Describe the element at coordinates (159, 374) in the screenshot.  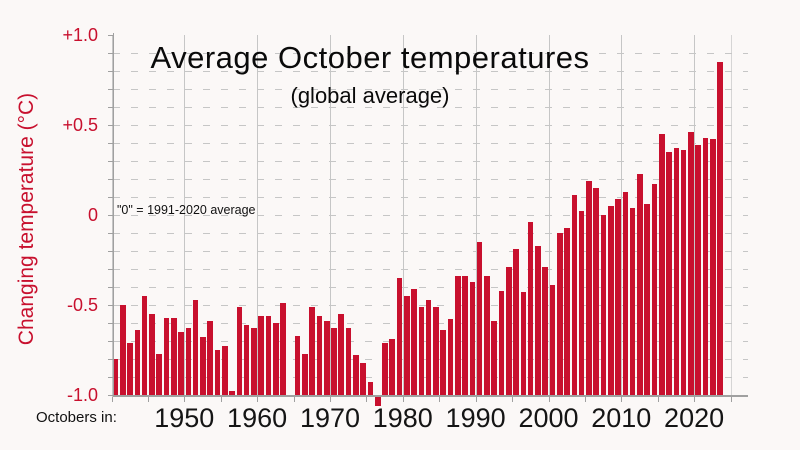
I see `bar-1946` at that location.